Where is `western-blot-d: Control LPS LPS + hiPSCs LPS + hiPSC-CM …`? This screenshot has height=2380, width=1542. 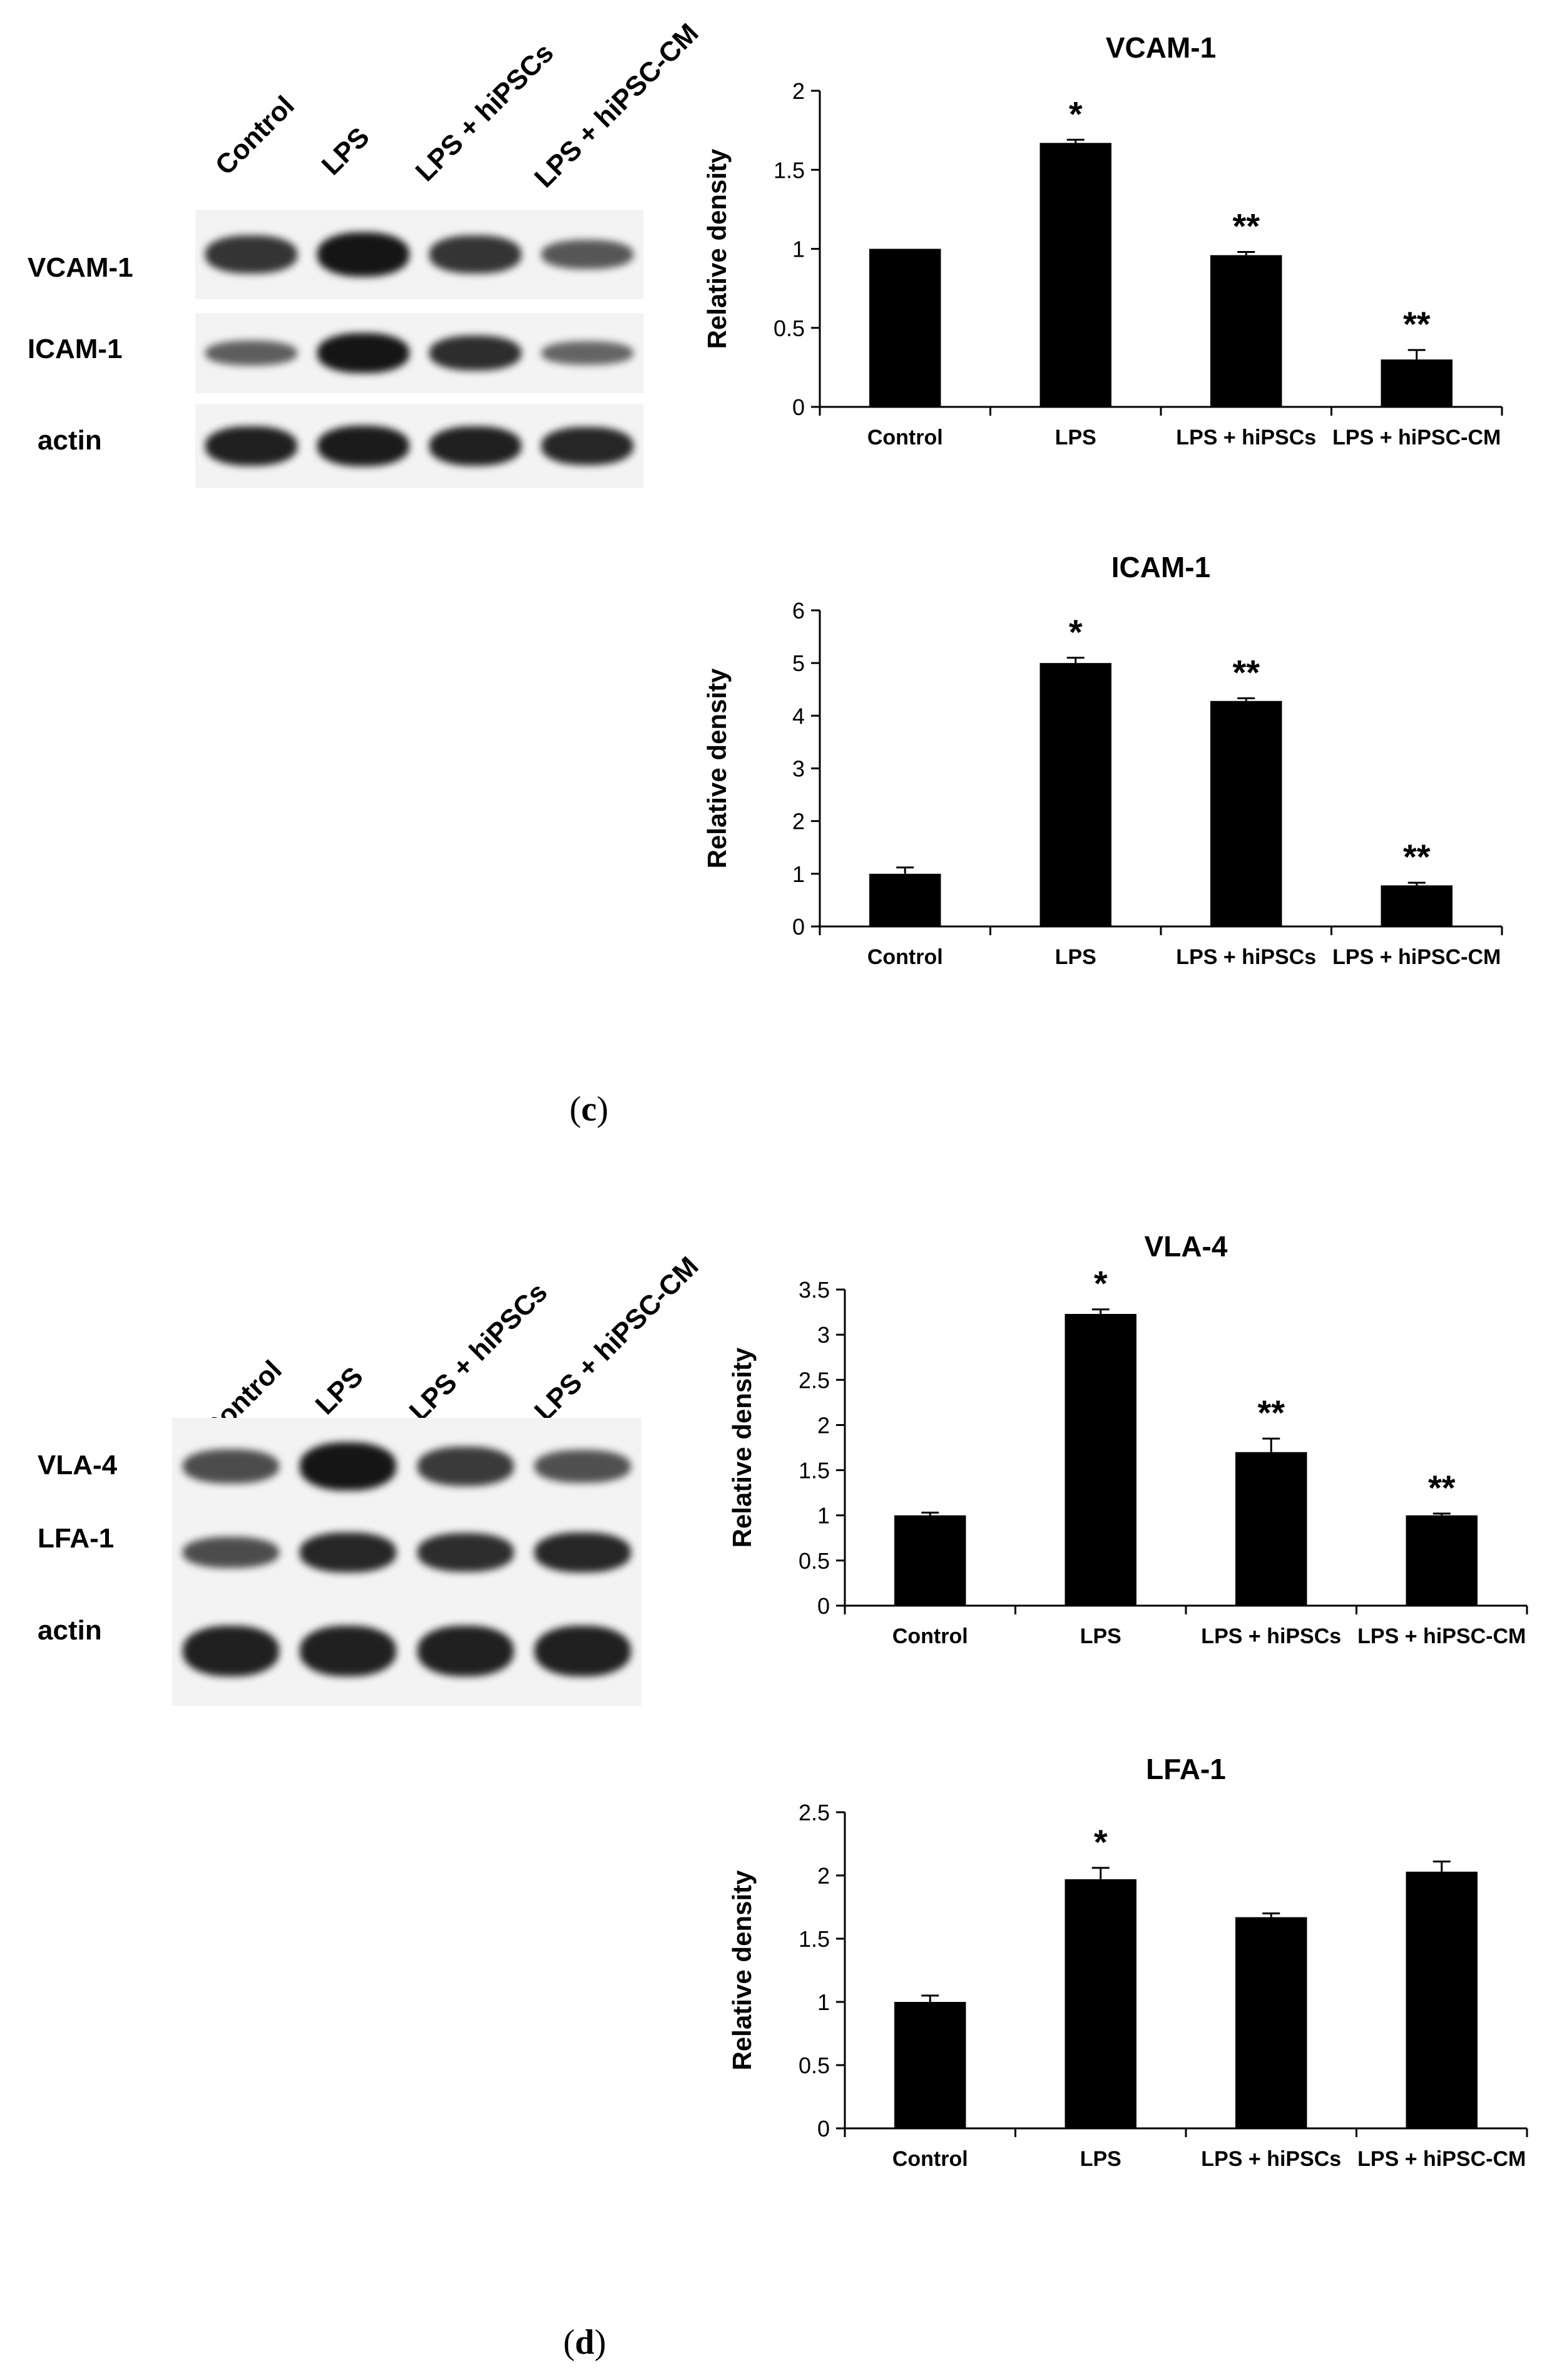
western-blot-d: Control LPS LPS + hiPSCs LPS + hiPSC-CM … is located at coordinates (352, 1471).